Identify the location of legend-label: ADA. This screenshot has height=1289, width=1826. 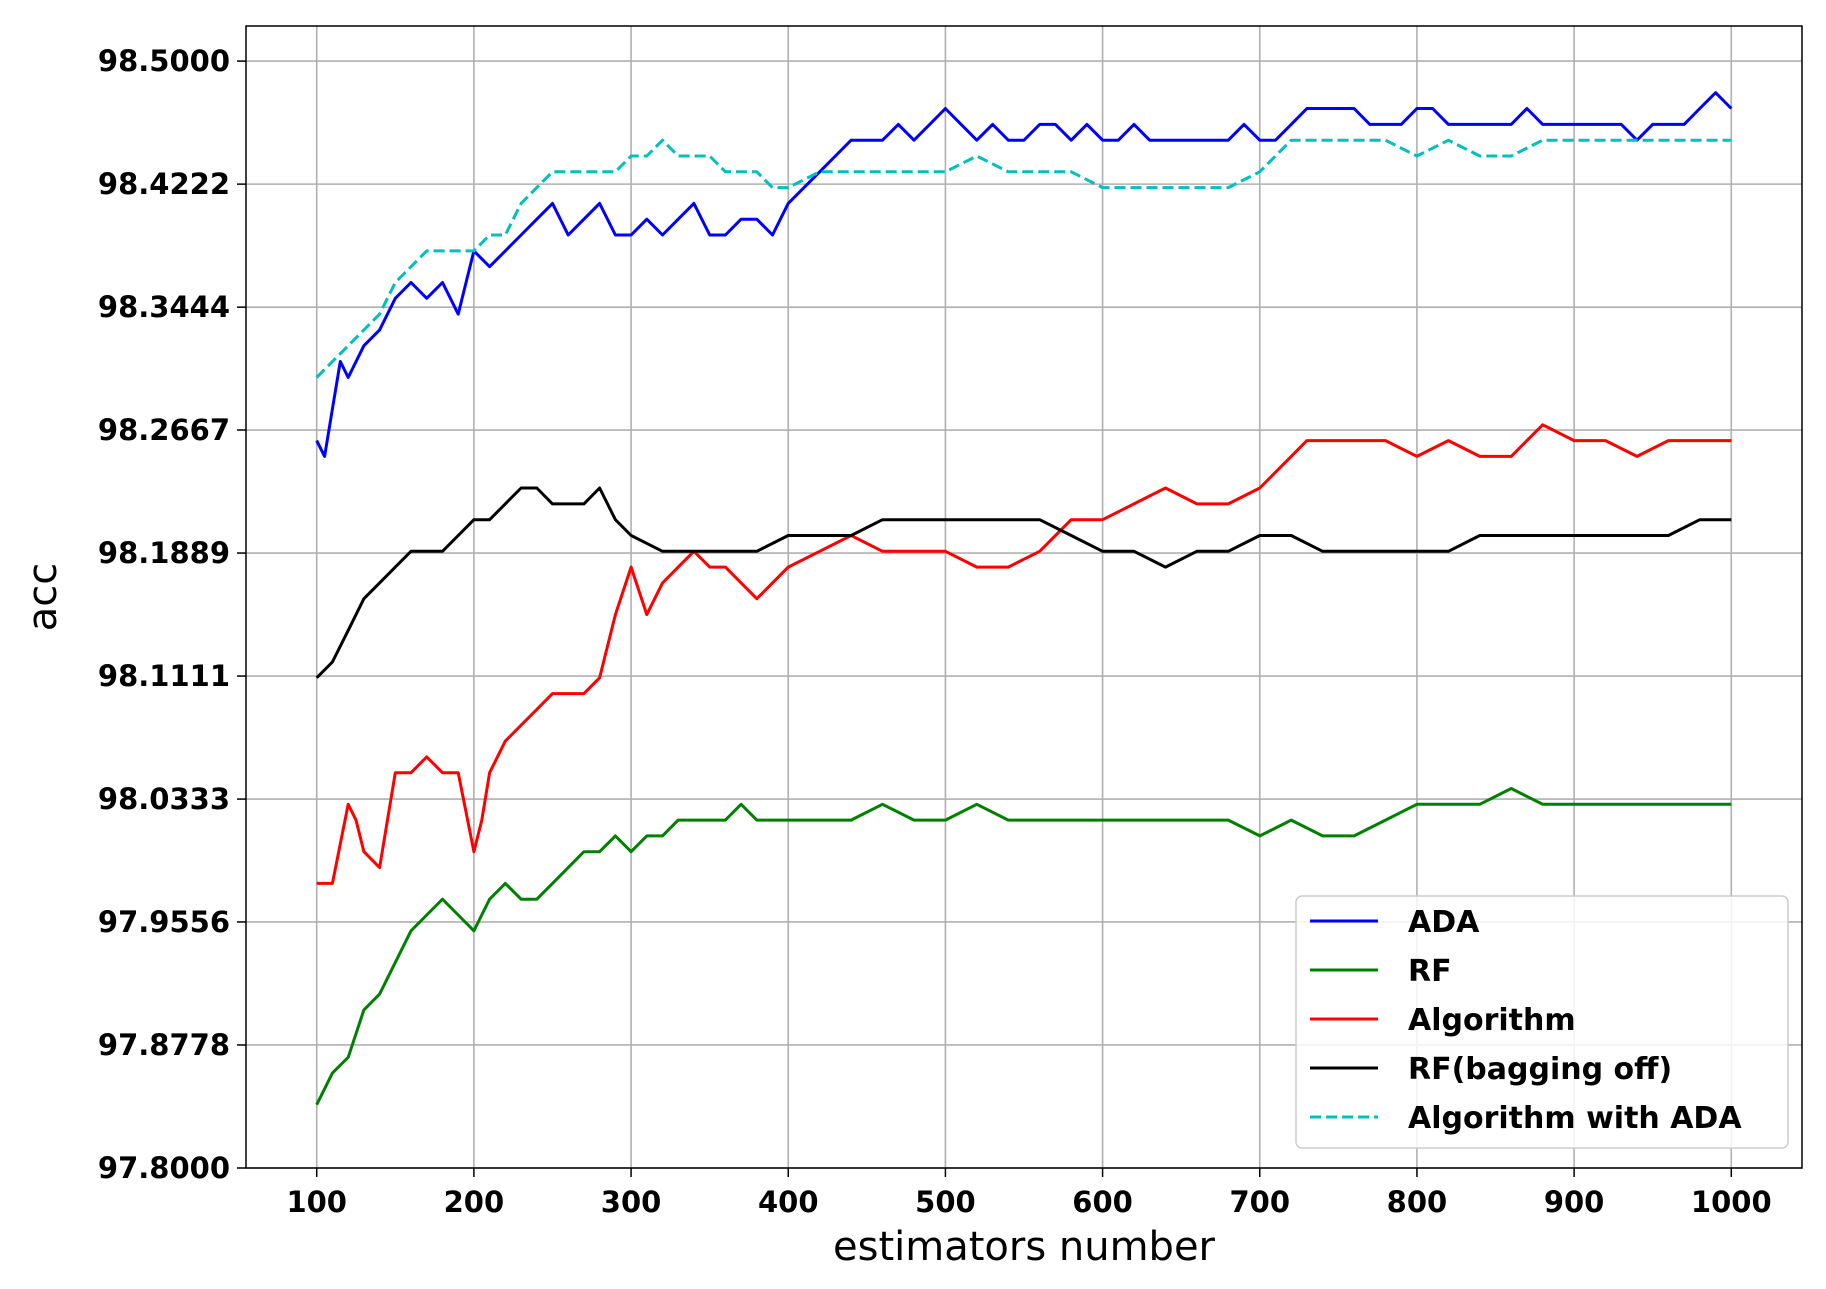
(1444, 922).